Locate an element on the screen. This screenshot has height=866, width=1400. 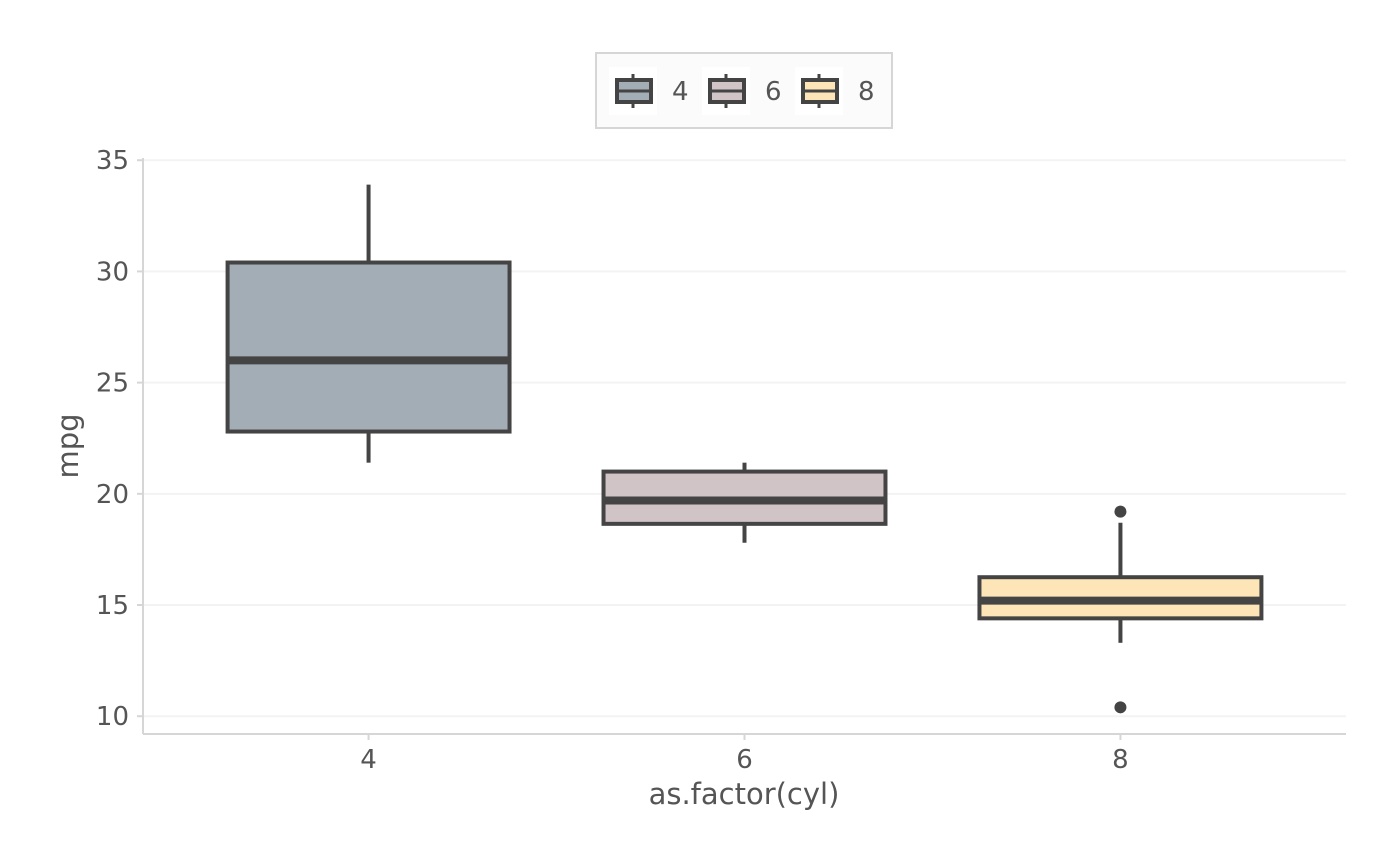
legend: 4 6 8 is located at coordinates (744, 90).